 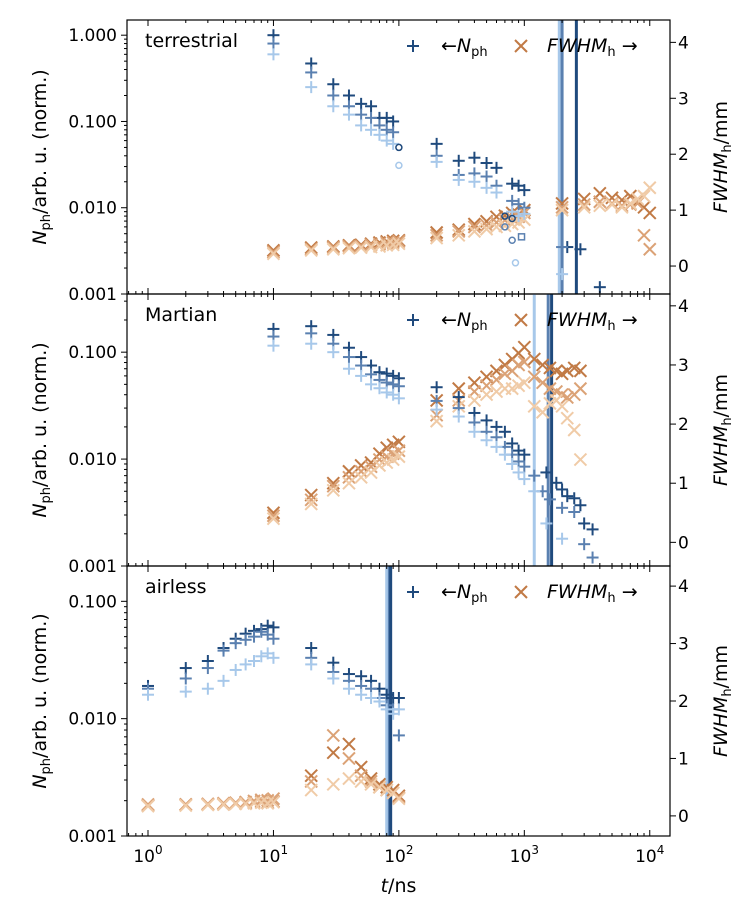 I want to click on y-left-axis-label: Nph/arb. u. (norm.), so click(x=41, y=700).